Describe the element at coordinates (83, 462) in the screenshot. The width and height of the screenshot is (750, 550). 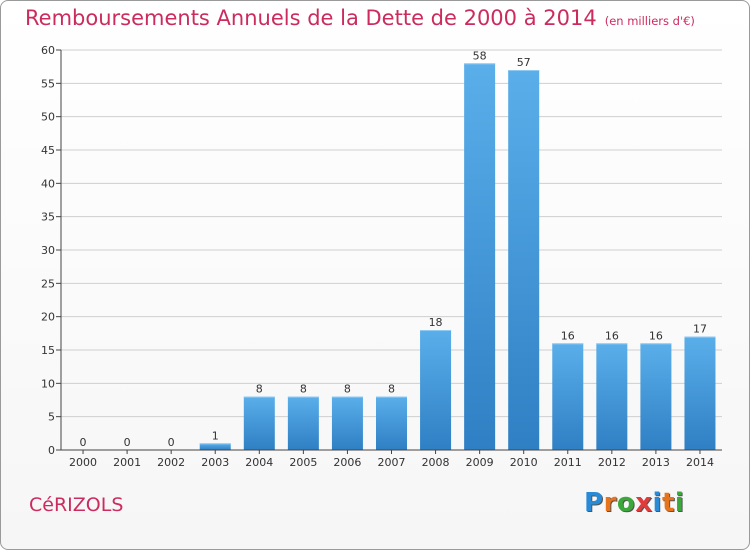
I see `x-tick-label: 2000` at that location.